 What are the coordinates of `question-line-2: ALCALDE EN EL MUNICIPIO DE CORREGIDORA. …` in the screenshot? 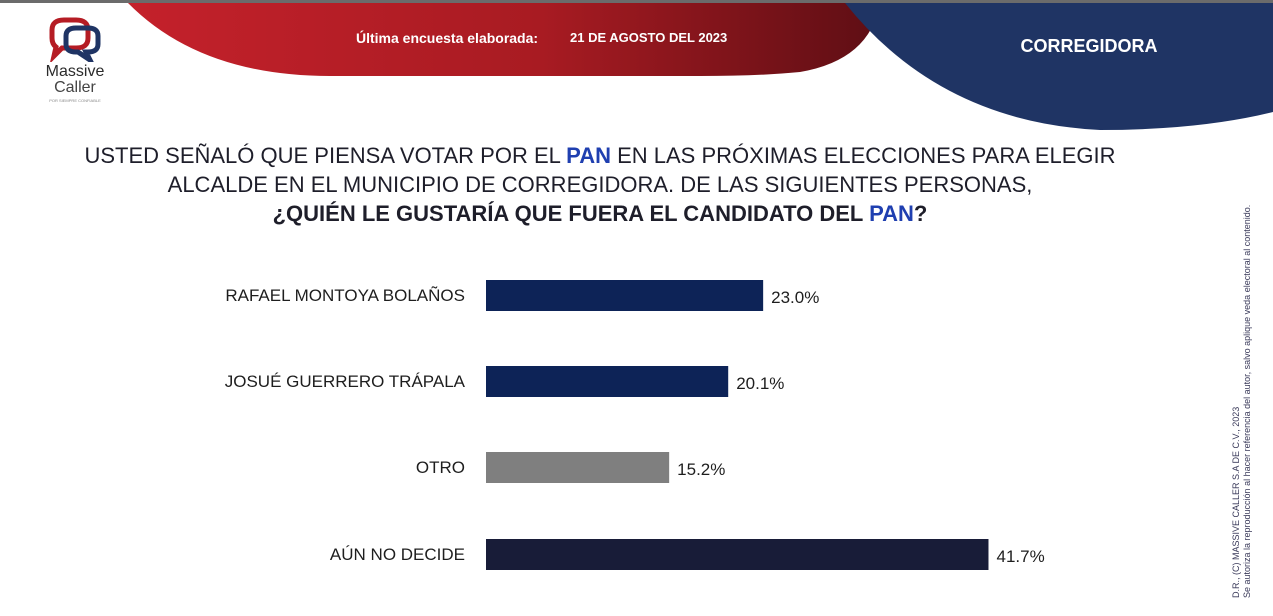 It's located at (600, 184).